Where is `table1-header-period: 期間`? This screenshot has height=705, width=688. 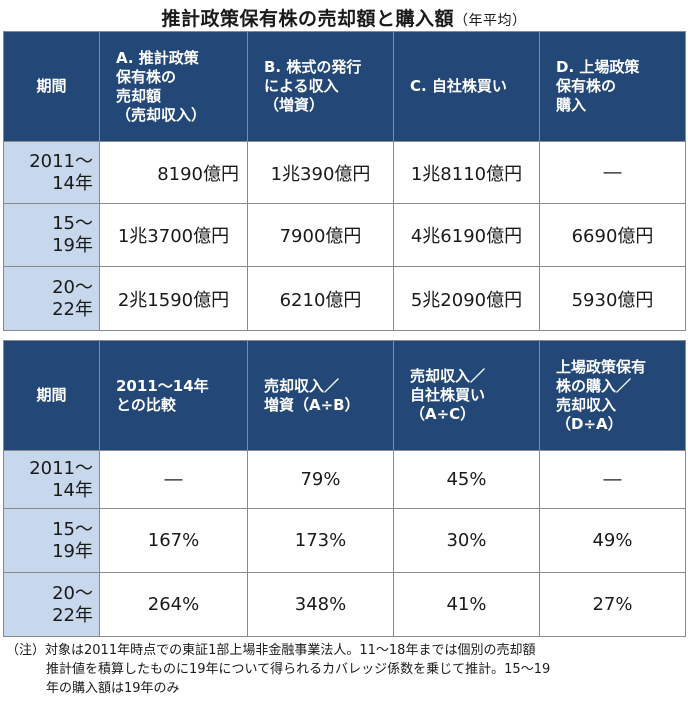
table1-header-period: 期間 is located at coordinates (51, 86).